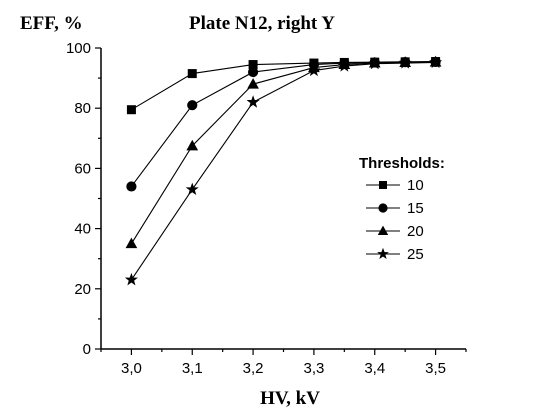 Image resolution: width=556 pixels, height=419 pixels. I want to click on y-tick-label: 80, so click(82, 108).